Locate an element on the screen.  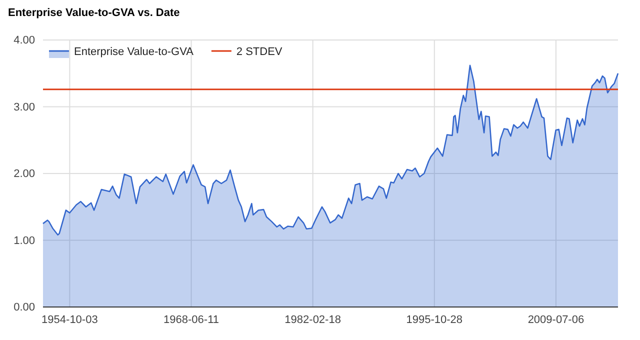
x-tick-label: 1954-10-03 is located at coordinates (70, 320).